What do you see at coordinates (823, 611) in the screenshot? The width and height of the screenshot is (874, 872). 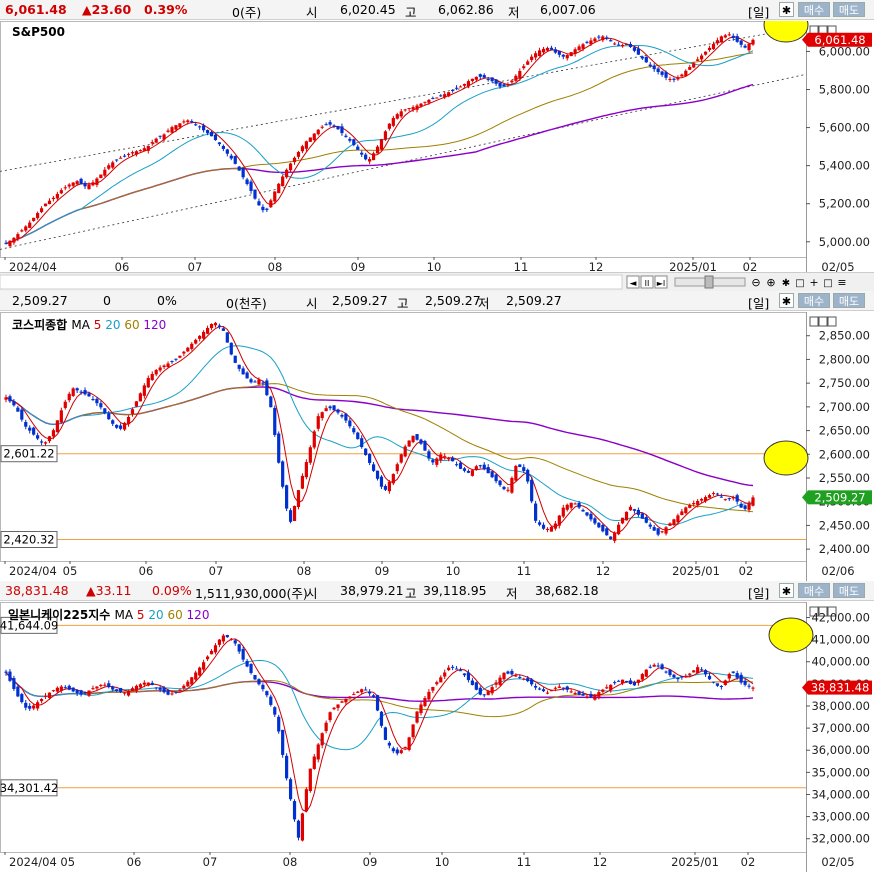 I see `lir-toggle-icon` at bounding box center [823, 611].